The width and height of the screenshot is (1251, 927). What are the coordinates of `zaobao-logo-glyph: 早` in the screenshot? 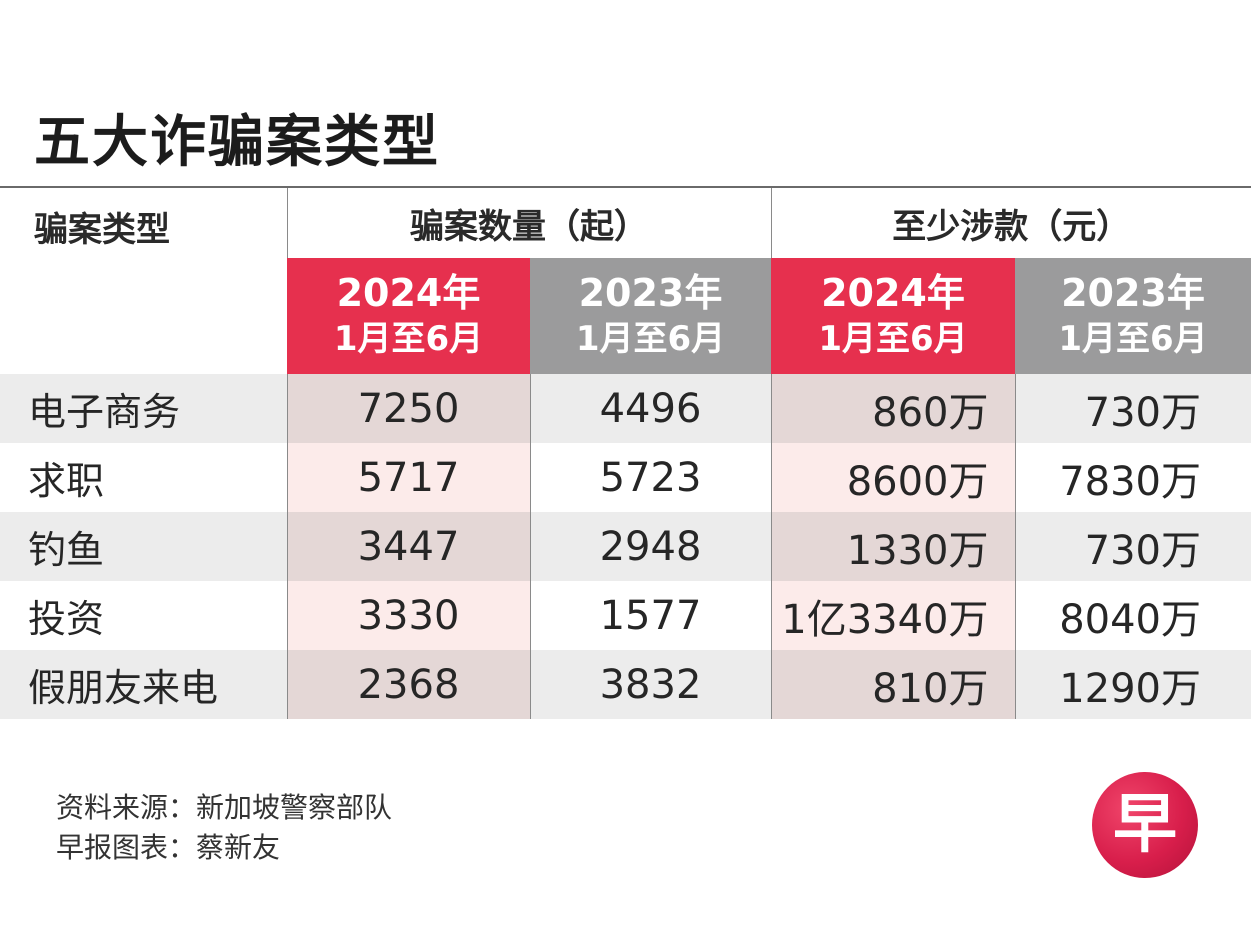 It's located at (1145, 825).